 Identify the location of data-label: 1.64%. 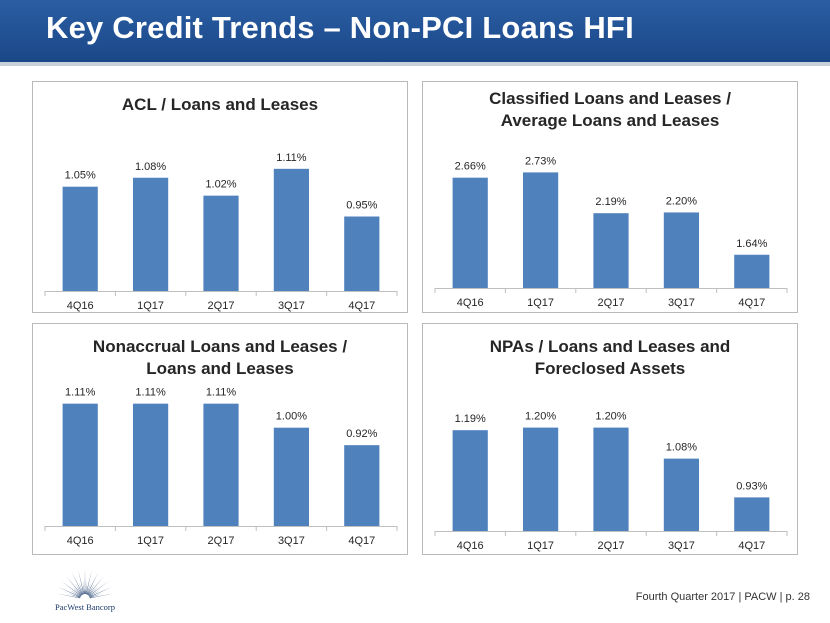
(751, 244).